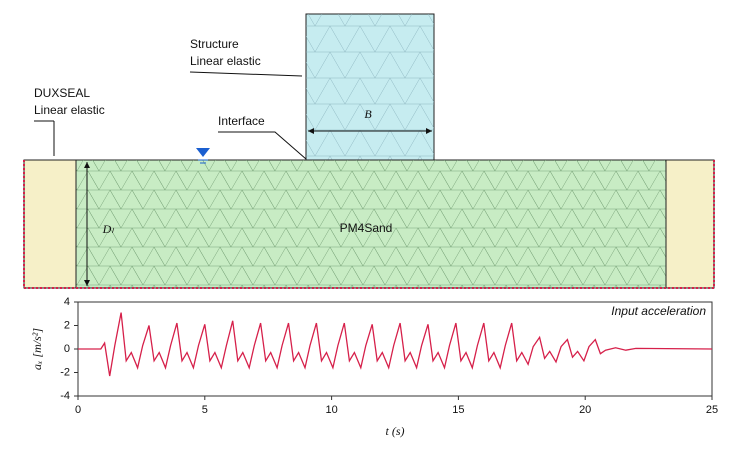 The image size is (740, 456). Describe the element at coordinates (225, 61) in the screenshot. I see `structure-model: Linear elastic` at that location.